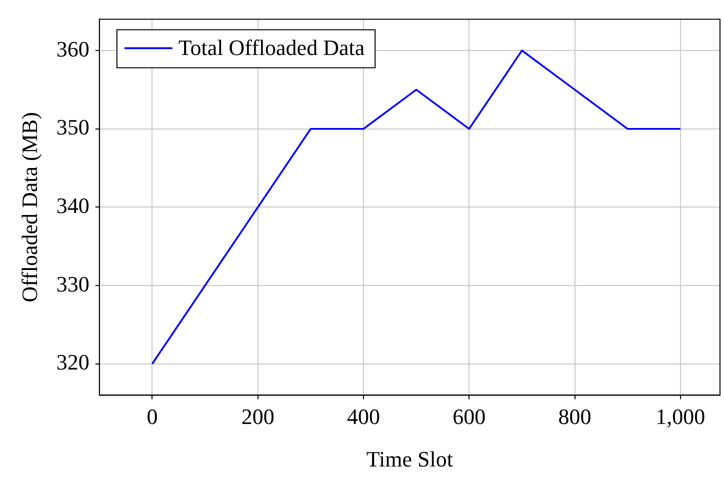 The width and height of the screenshot is (724, 484). What do you see at coordinates (410, 459) in the screenshot?
I see `x-axis-title: Time Slot` at bounding box center [410, 459].